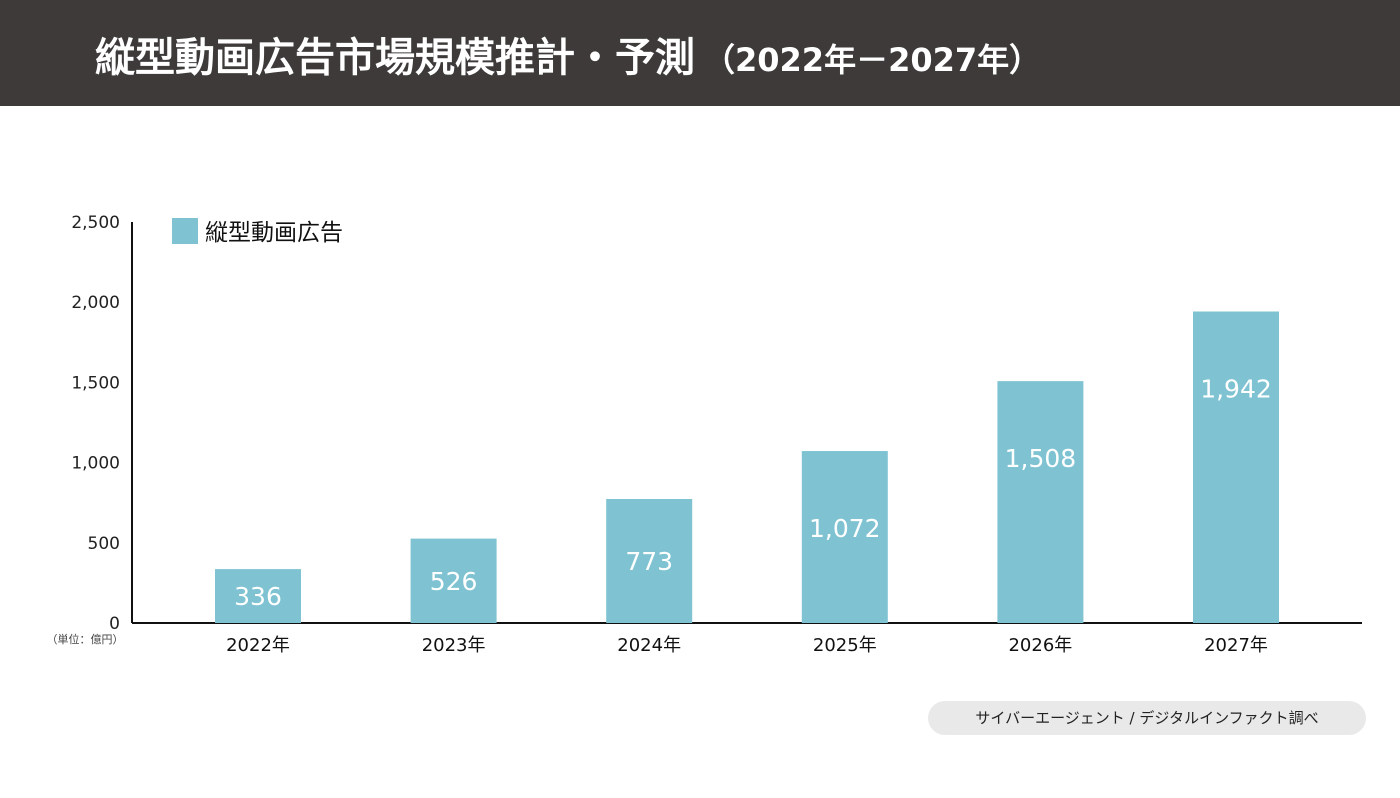  Describe the element at coordinates (95, 464) in the screenshot. I see `y-tick-label: 1,000` at that location.